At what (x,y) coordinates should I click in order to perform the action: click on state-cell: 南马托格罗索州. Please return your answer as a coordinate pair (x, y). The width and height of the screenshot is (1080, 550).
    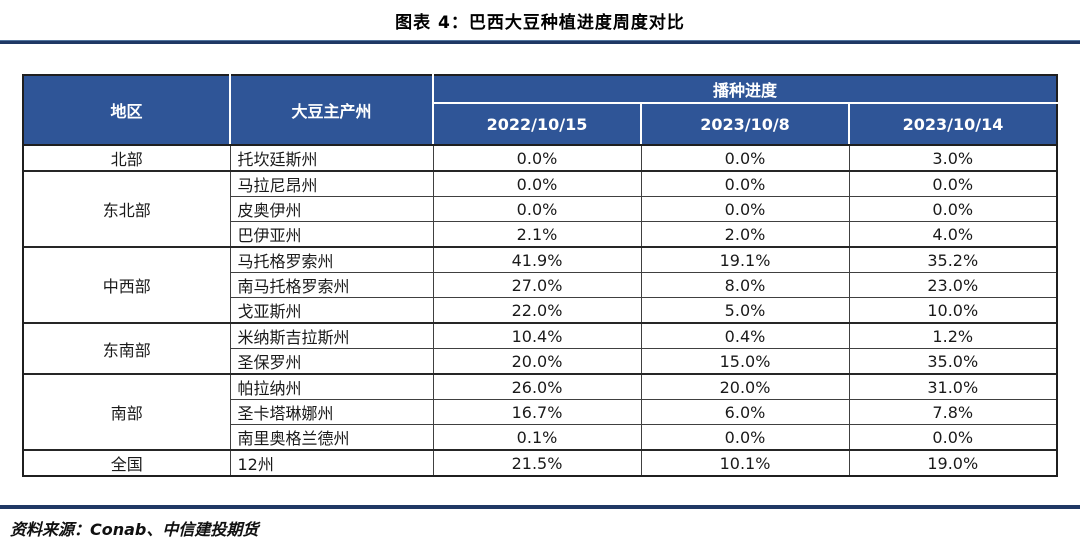
    Looking at the image, I should click on (331, 285).